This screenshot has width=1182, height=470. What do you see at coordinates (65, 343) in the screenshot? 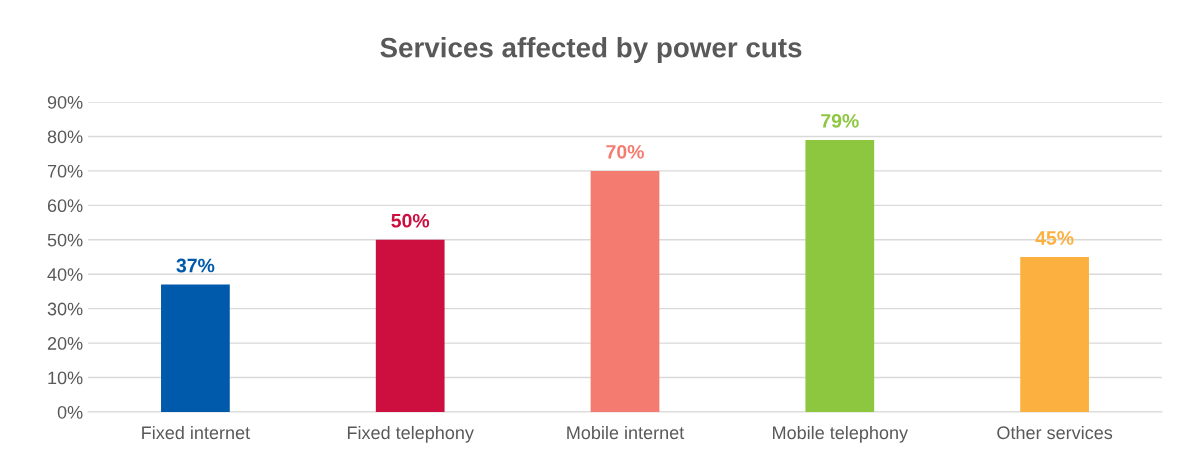
I see `y-tick-label: 20%` at bounding box center [65, 343].